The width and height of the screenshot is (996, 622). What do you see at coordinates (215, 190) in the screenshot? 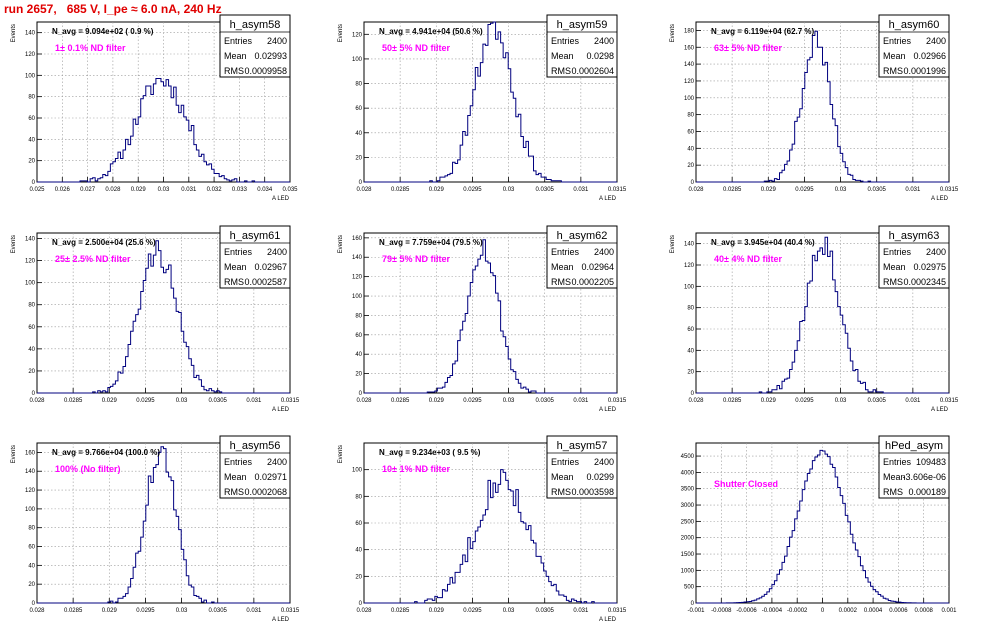
I see `x-tick-label: 0.032` at bounding box center [215, 190].